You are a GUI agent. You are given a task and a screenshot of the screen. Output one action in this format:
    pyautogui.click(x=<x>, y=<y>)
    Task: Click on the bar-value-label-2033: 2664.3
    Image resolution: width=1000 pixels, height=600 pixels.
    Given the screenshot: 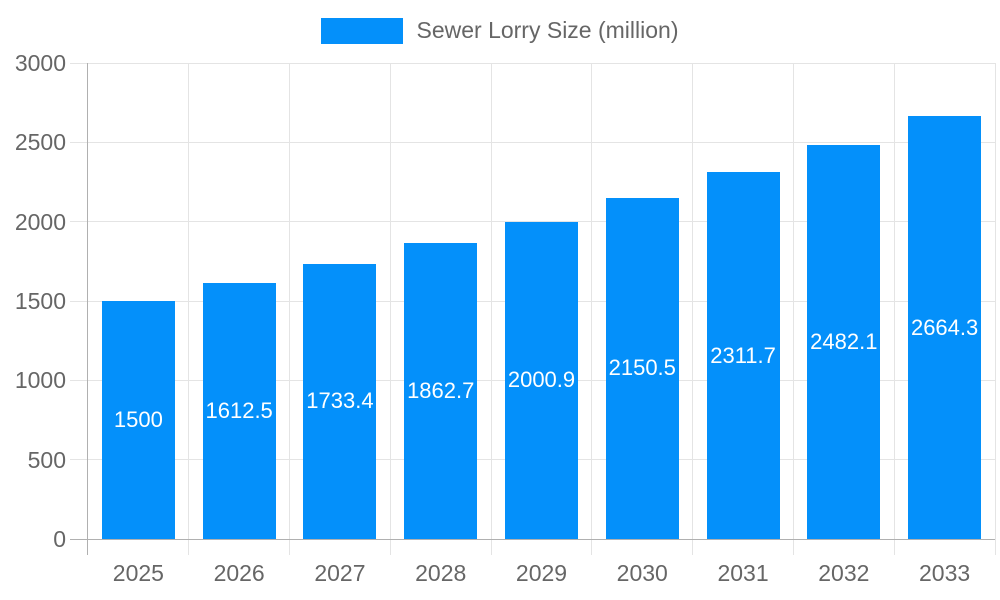 What is the action you would take?
    pyautogui.click(x=944, y=327)
    